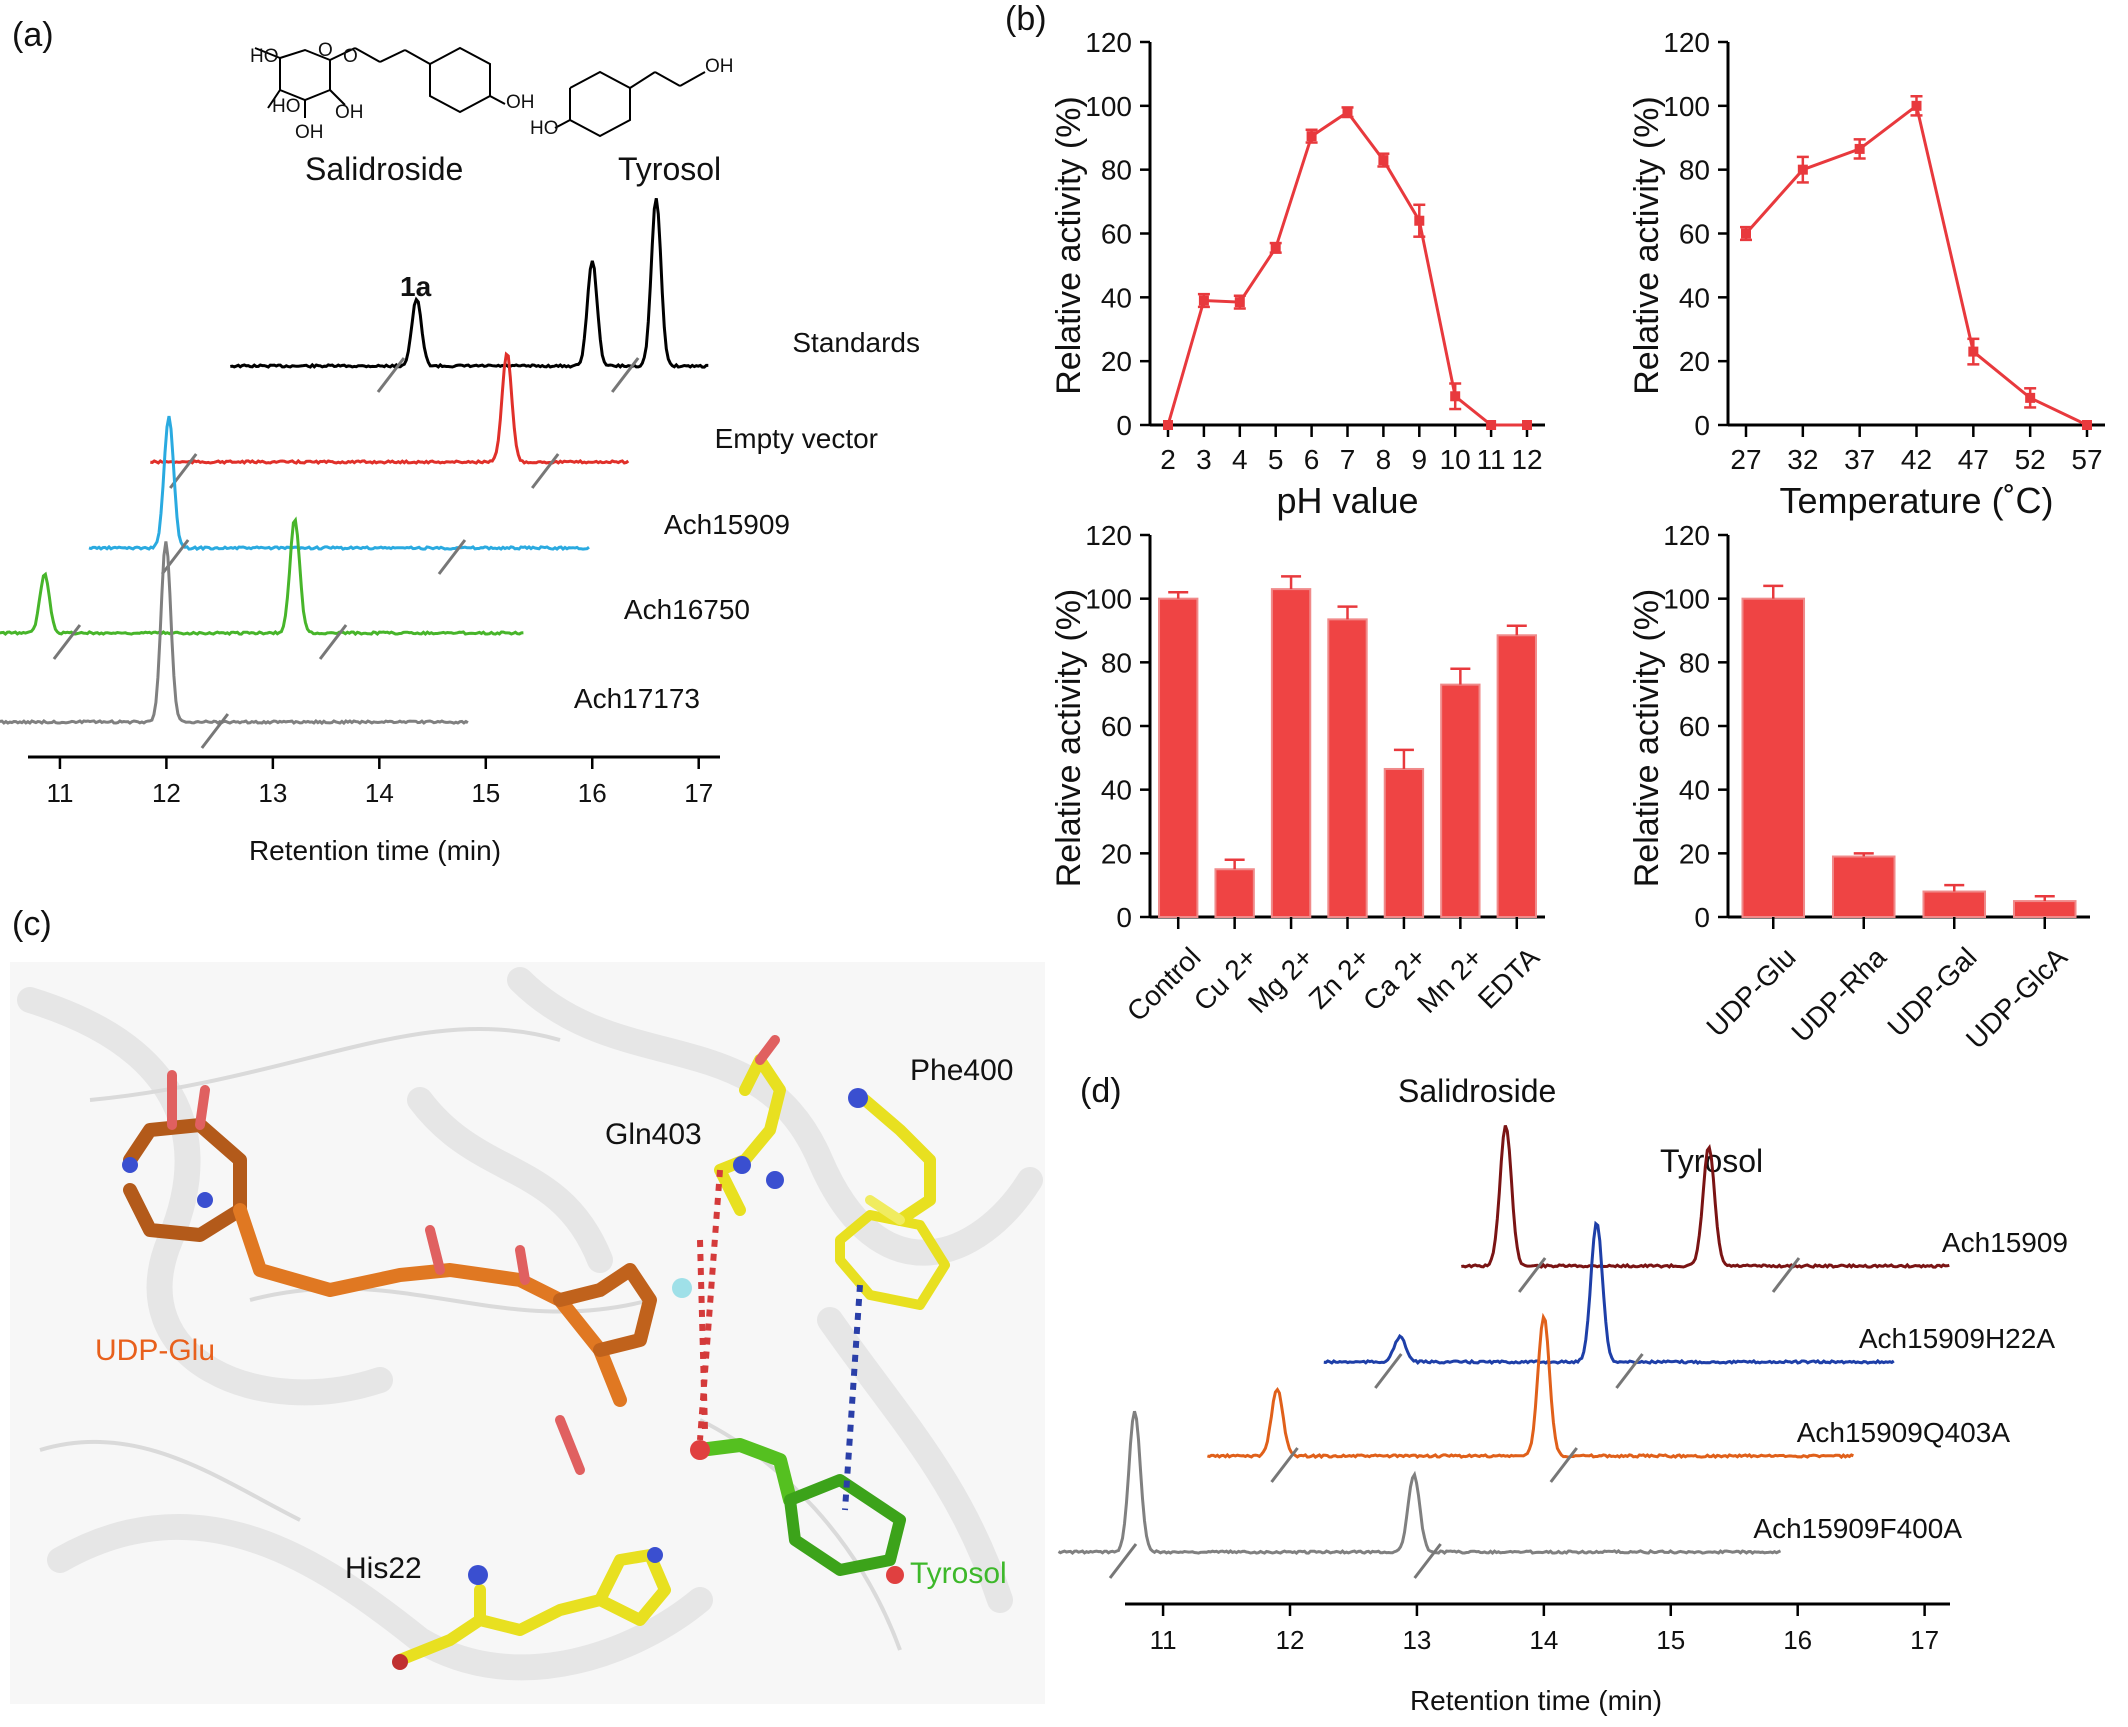 This screenshot has height=1727, width=2128. I want to click on x-tick-label: 52, so click(2030, 459).